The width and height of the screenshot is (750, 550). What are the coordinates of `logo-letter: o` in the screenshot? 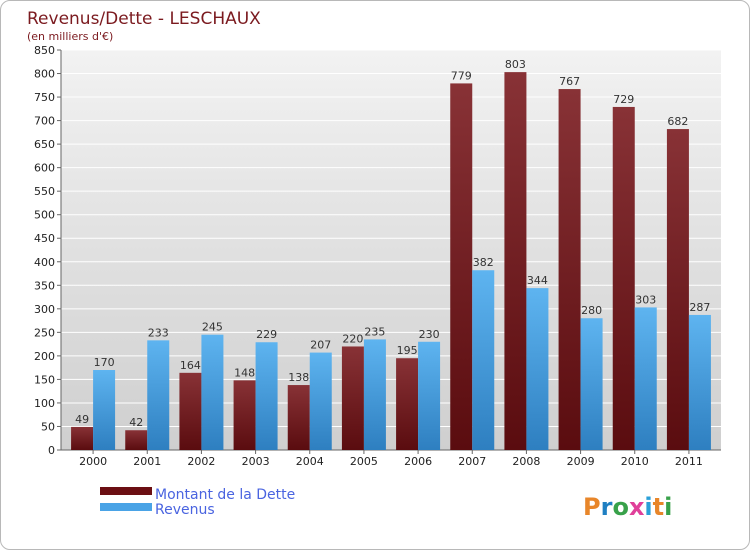 It's located at (620, 507).